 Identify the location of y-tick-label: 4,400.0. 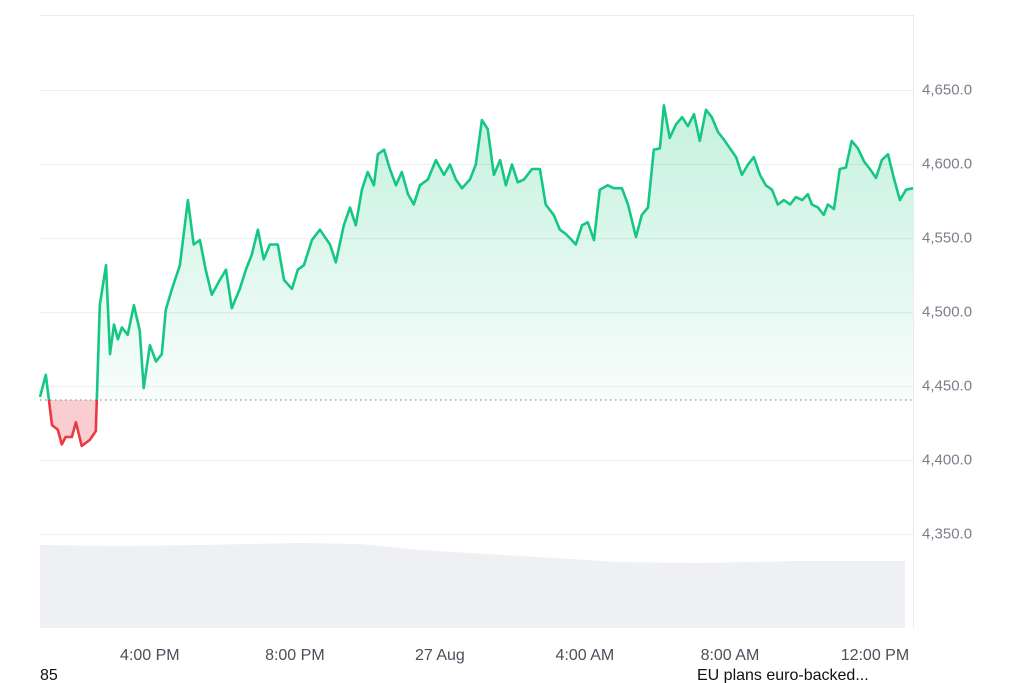
(947, 460).